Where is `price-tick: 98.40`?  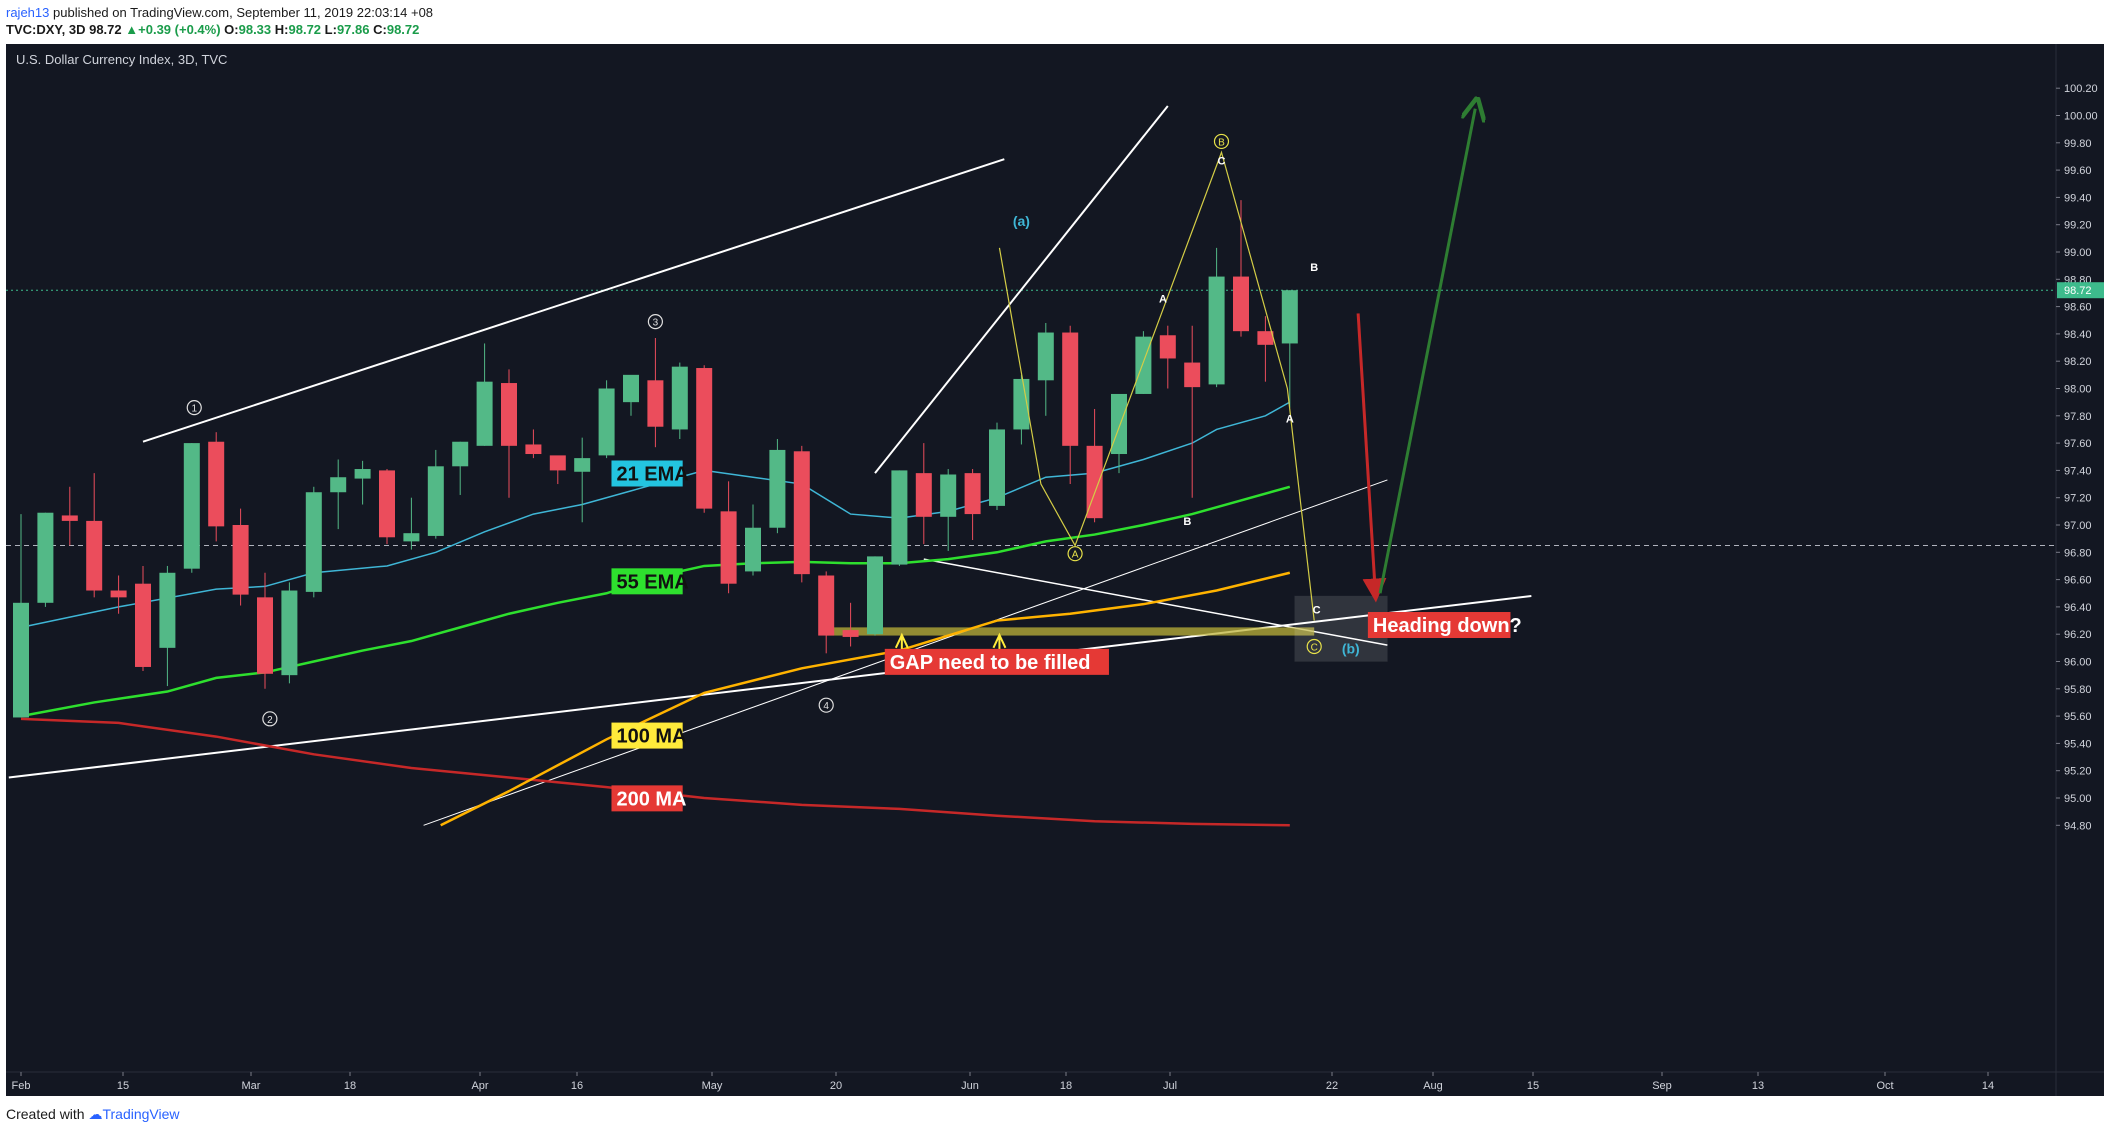
price-tick: 98.40 is located at coordinates (2078, 335).